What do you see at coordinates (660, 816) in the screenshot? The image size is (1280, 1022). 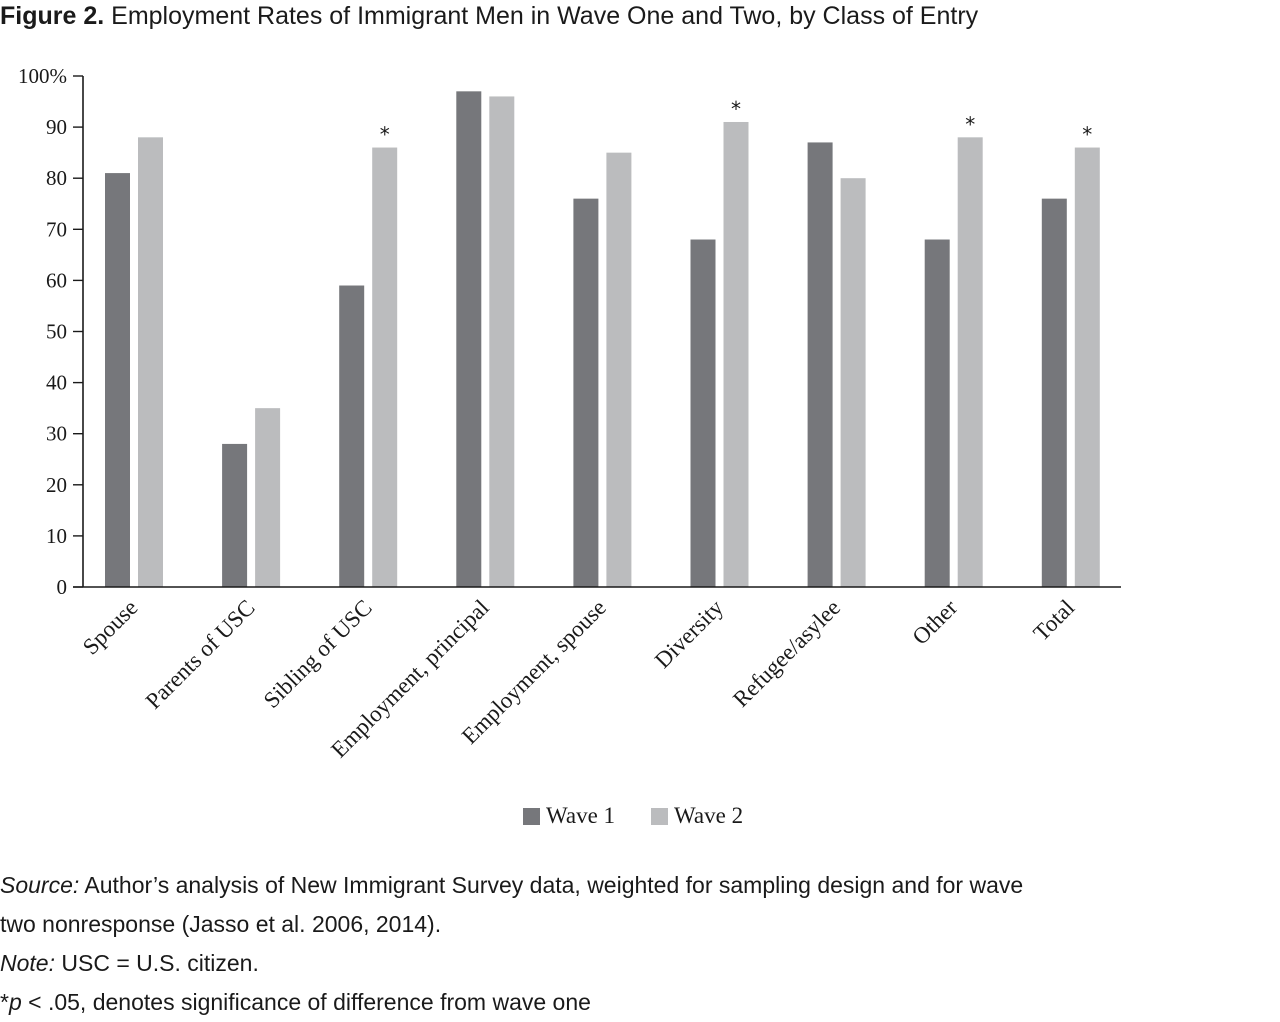 I see `legend-swatch-wave2` at bounding box center [660, 816].